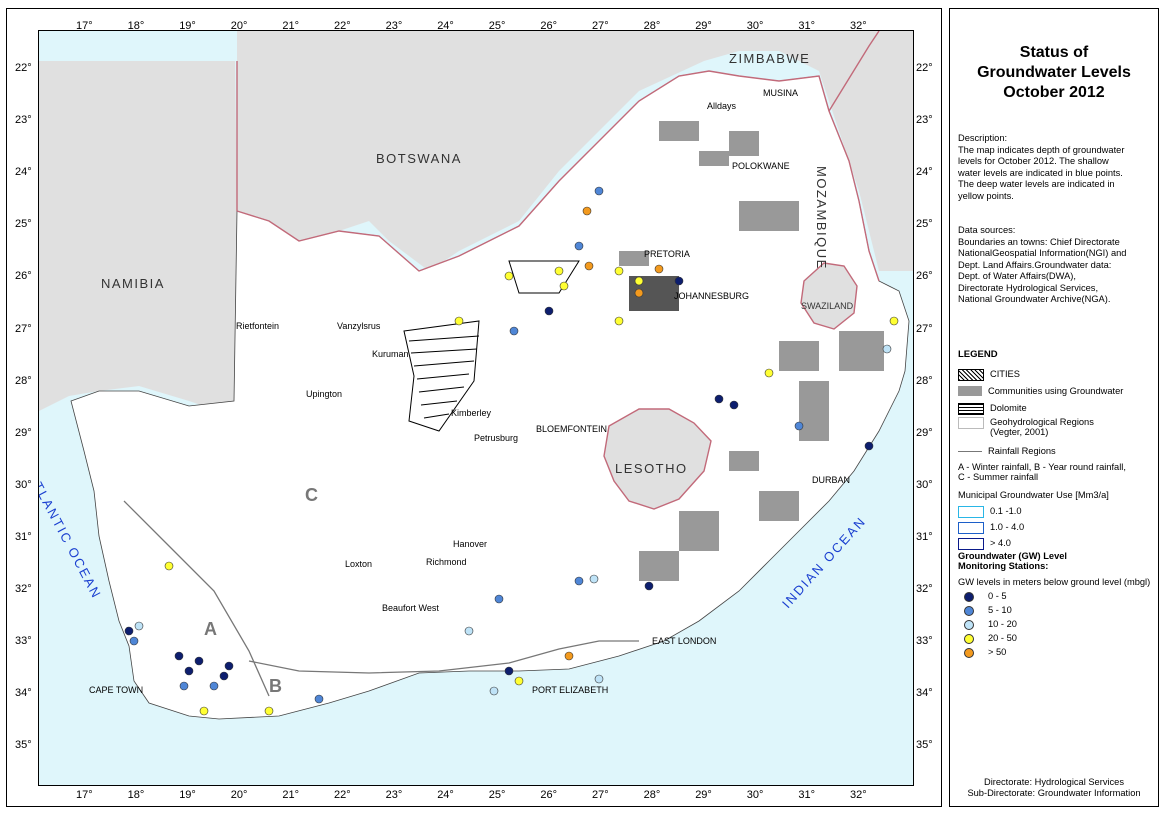 The image size is (1165, 813). Describe the element at coordinates (23, 693) in the screenshot. I see `latitude-label: 34°` at that location.